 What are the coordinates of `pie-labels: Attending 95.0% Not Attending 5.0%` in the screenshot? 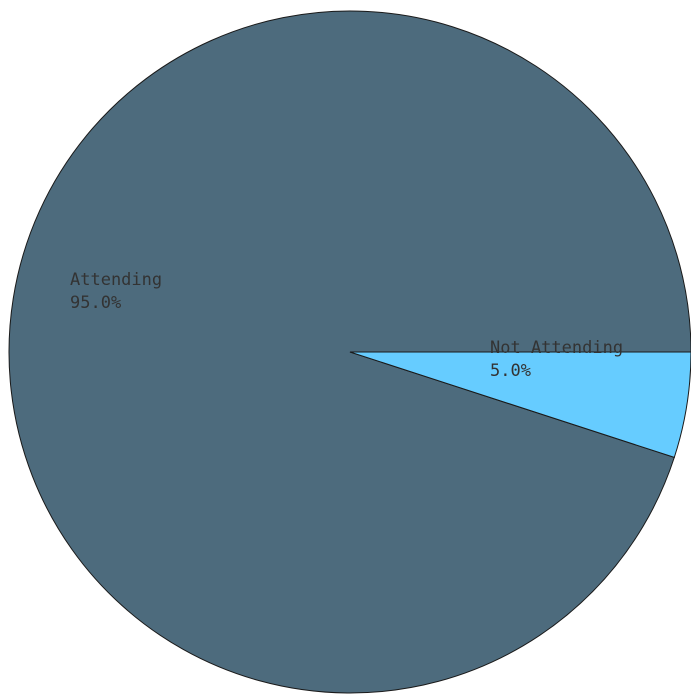 It's located at (346, 325).